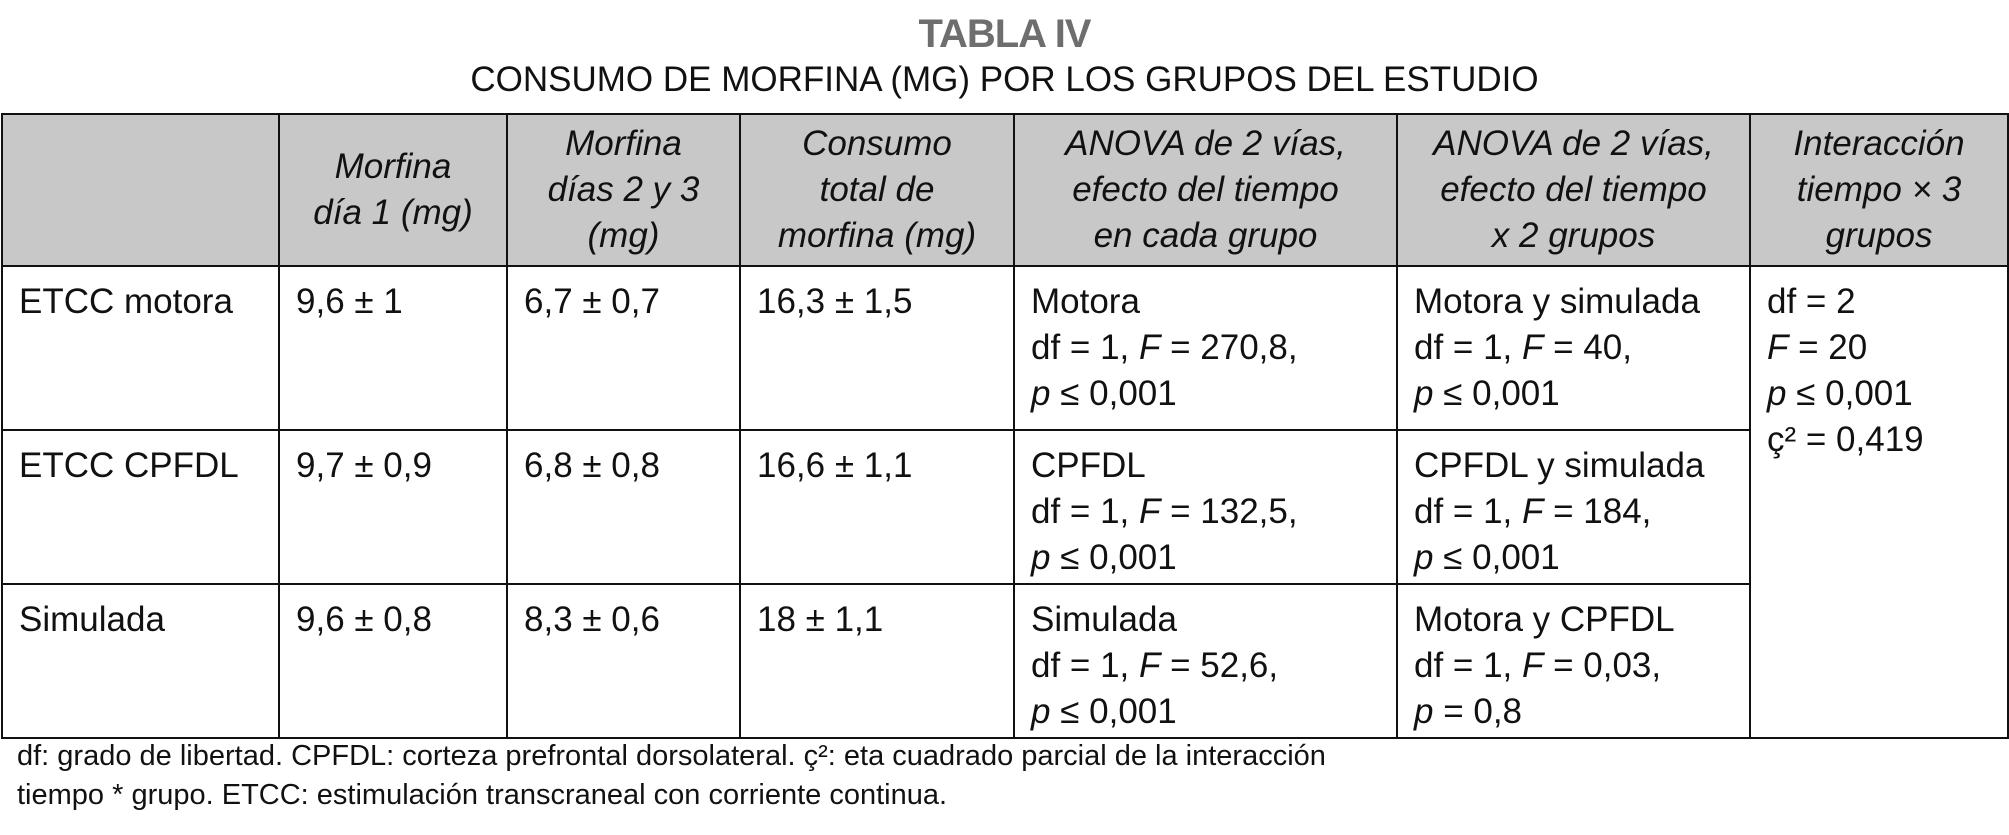 The width and height of the screenshot is (2009, 835). I want to click on cell-line: Motora, so click(1085, 301).